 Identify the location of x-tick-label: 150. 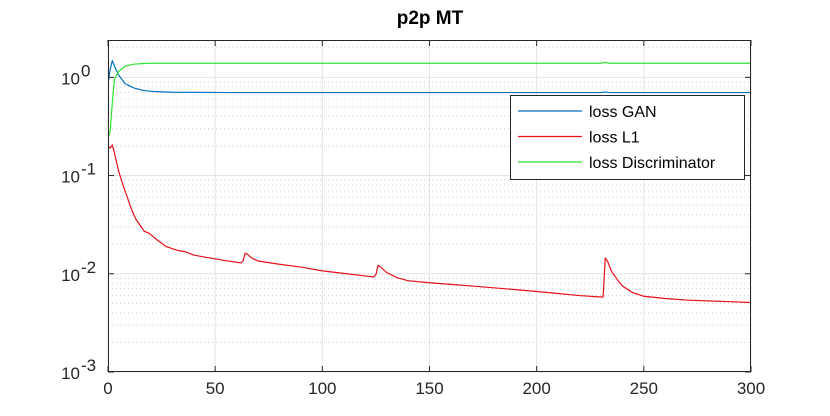
(429, 388).